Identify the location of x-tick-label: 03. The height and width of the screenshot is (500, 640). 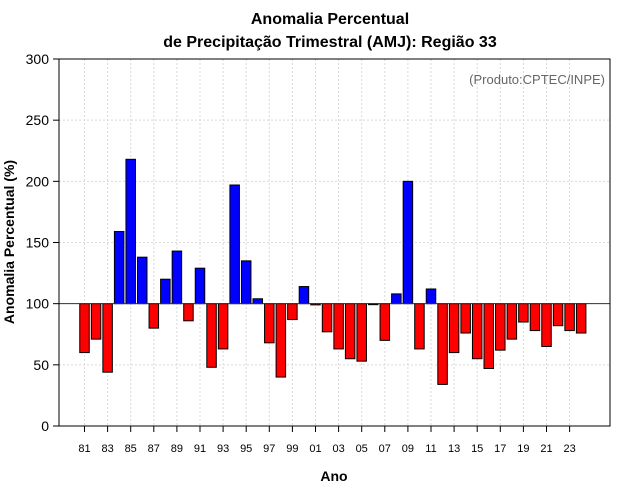
(338, 449).